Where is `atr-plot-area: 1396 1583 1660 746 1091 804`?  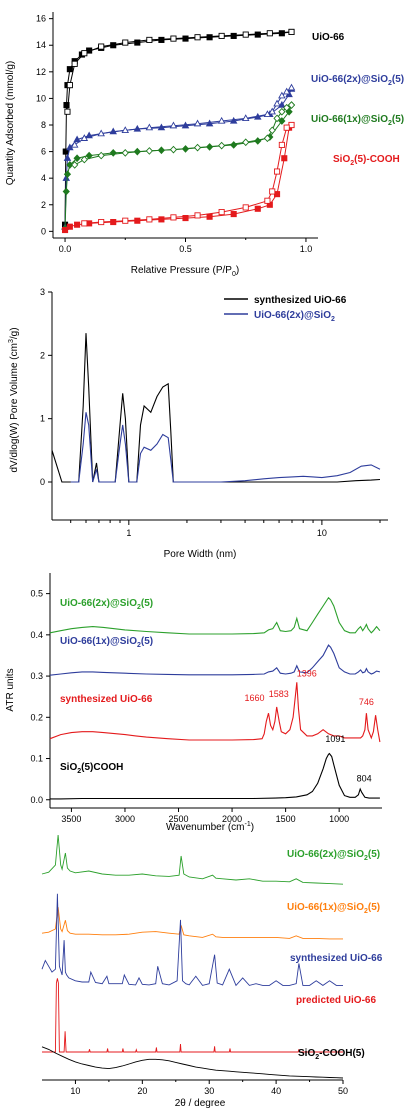
atr-plot-area: 1396 1583 1660 746 1091 804 is located at coordinates (215, 698).